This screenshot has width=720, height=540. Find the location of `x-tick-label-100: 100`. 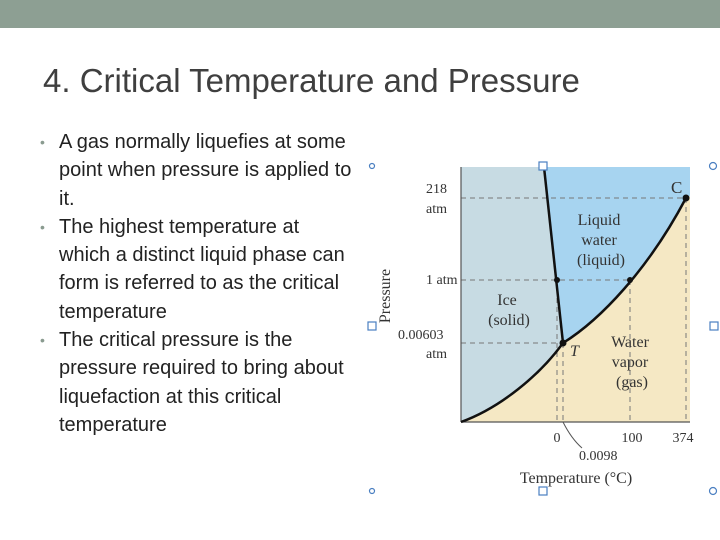

x-tick-label-100: 100 is located at coordinates (632, 438).